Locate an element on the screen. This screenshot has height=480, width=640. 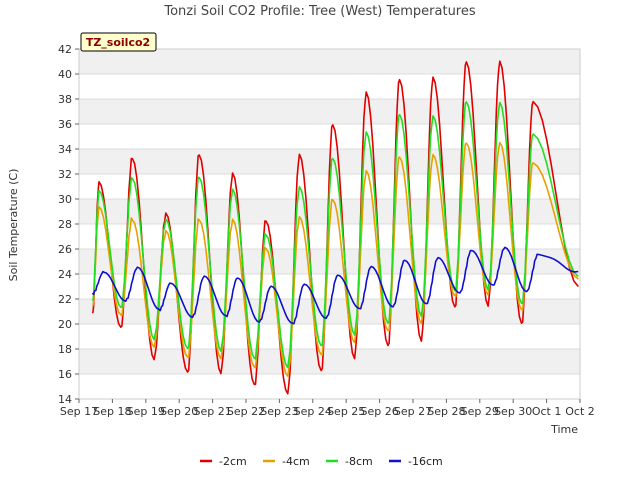
x-tick-label: Sep 19 is located at coordinates (146, 411).